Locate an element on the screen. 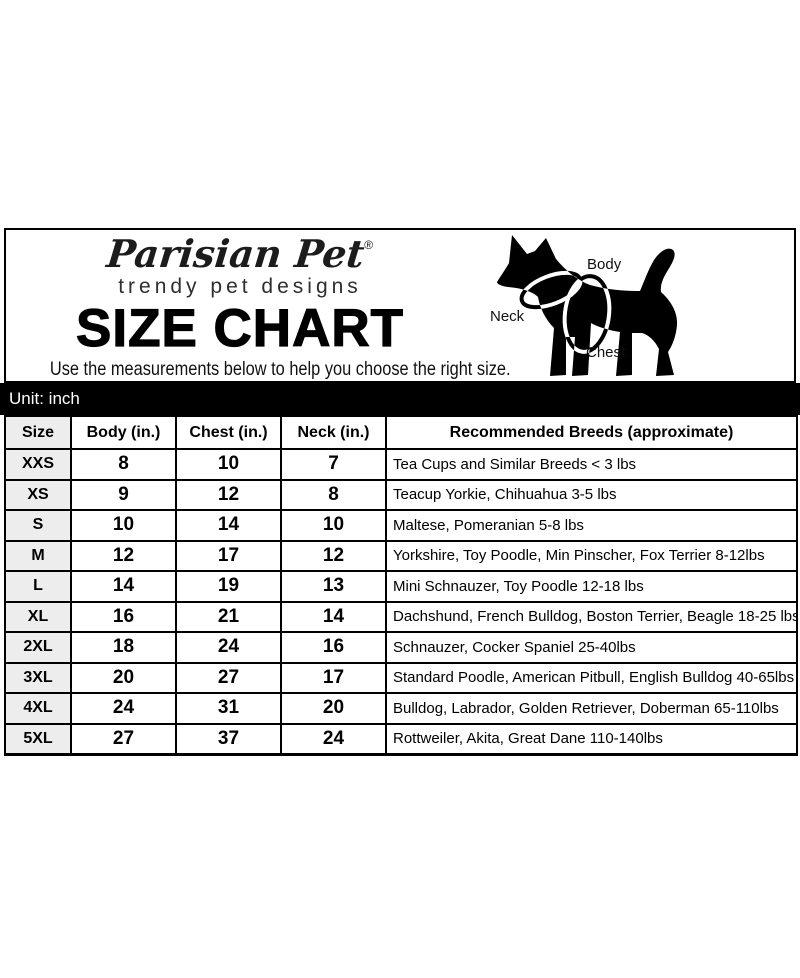 This screenshot has height=978, width=800. neck-cell: 10 is located at coordinates (333, 525).